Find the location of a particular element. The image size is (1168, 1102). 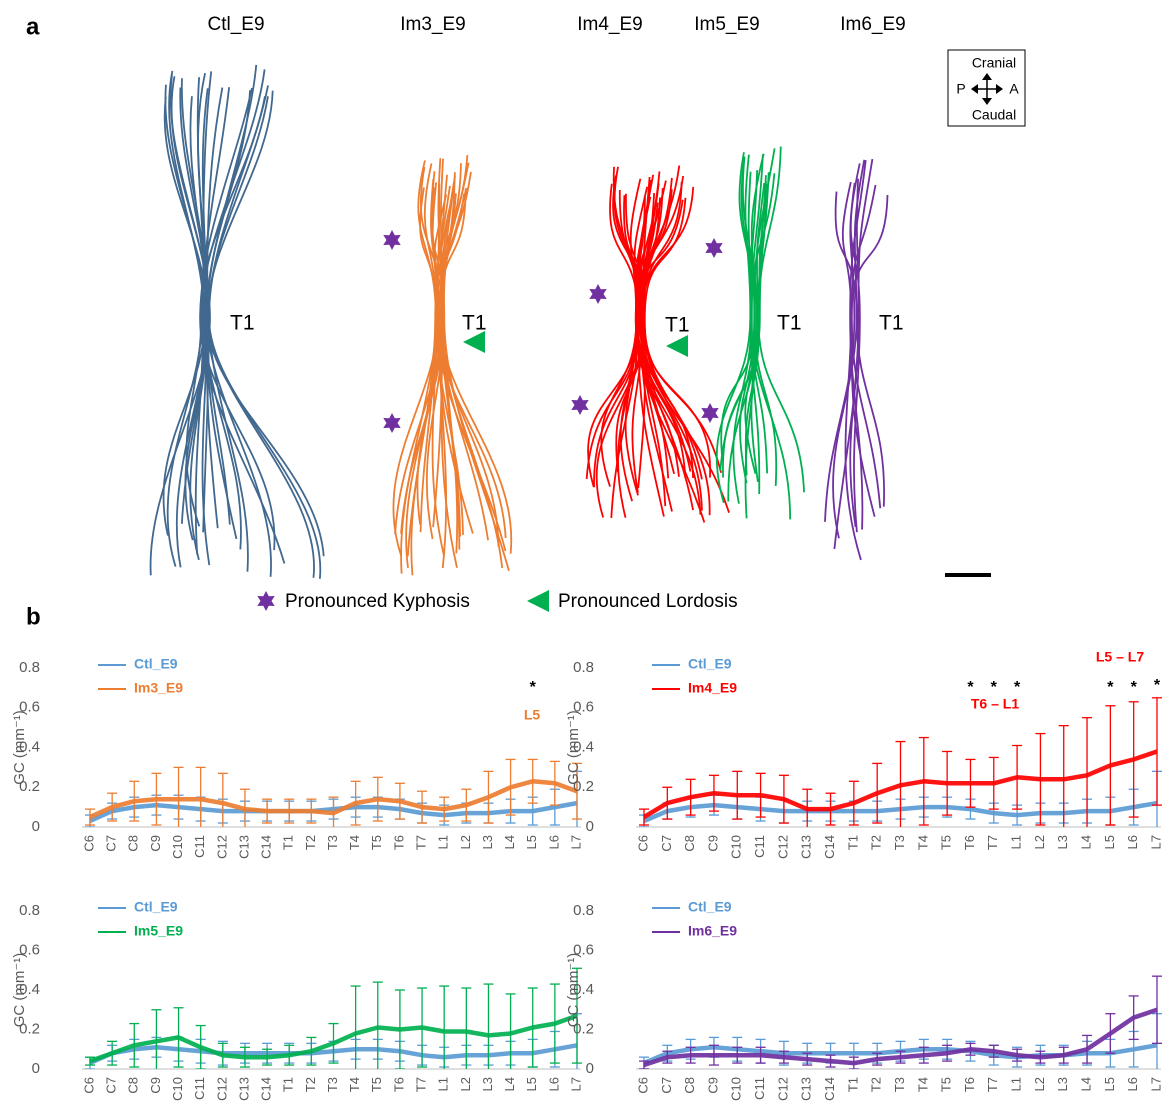

x-tick-label: L7 is located at coordinates (1155, 1084).